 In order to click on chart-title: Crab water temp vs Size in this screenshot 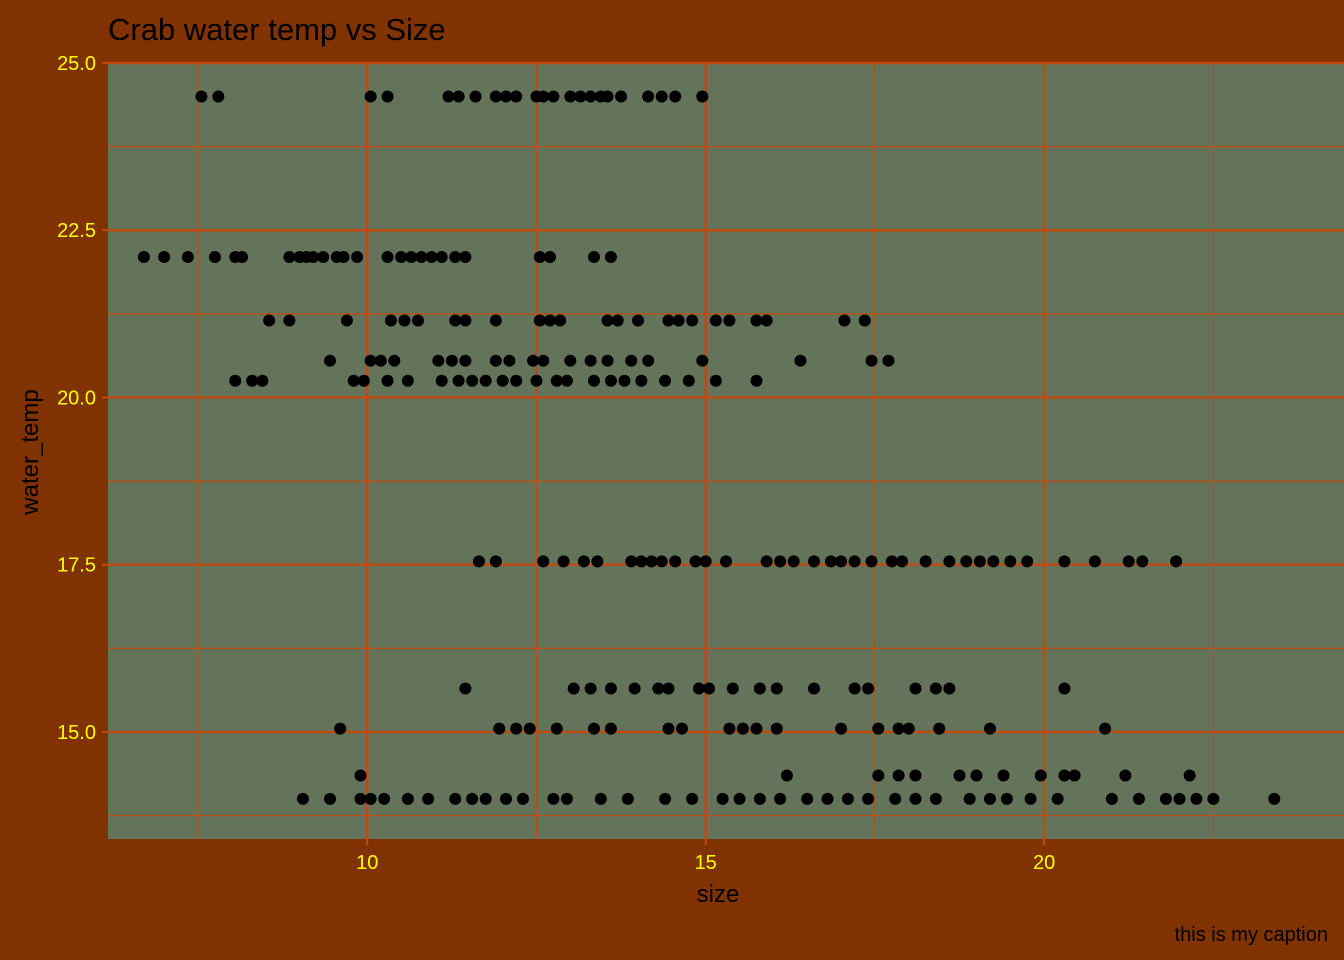, I will do `click(277, 29)`.